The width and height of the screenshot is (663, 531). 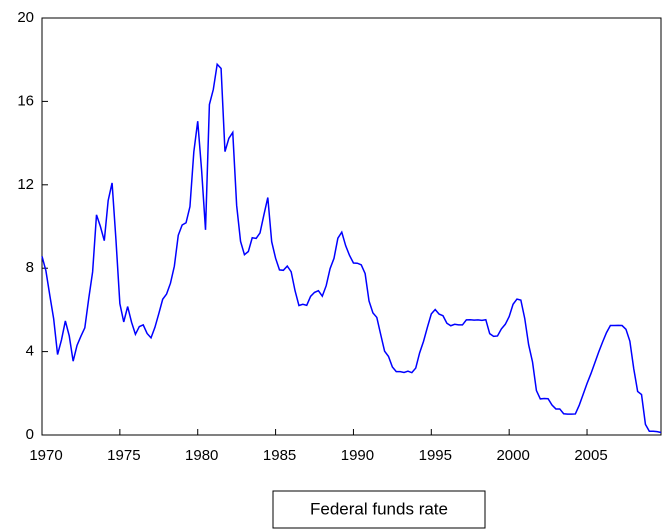 What do you see at coordinates (201, 455) in the screenshot?
I see `x-tick-label: 1980` at bounding box center [201, 455].